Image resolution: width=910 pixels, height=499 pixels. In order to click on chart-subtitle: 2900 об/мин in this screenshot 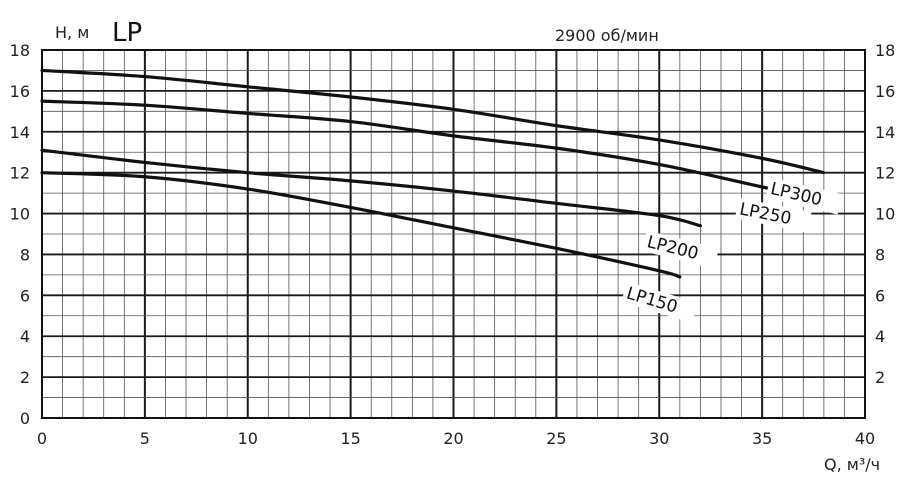, I will do `click(607, 35)`.